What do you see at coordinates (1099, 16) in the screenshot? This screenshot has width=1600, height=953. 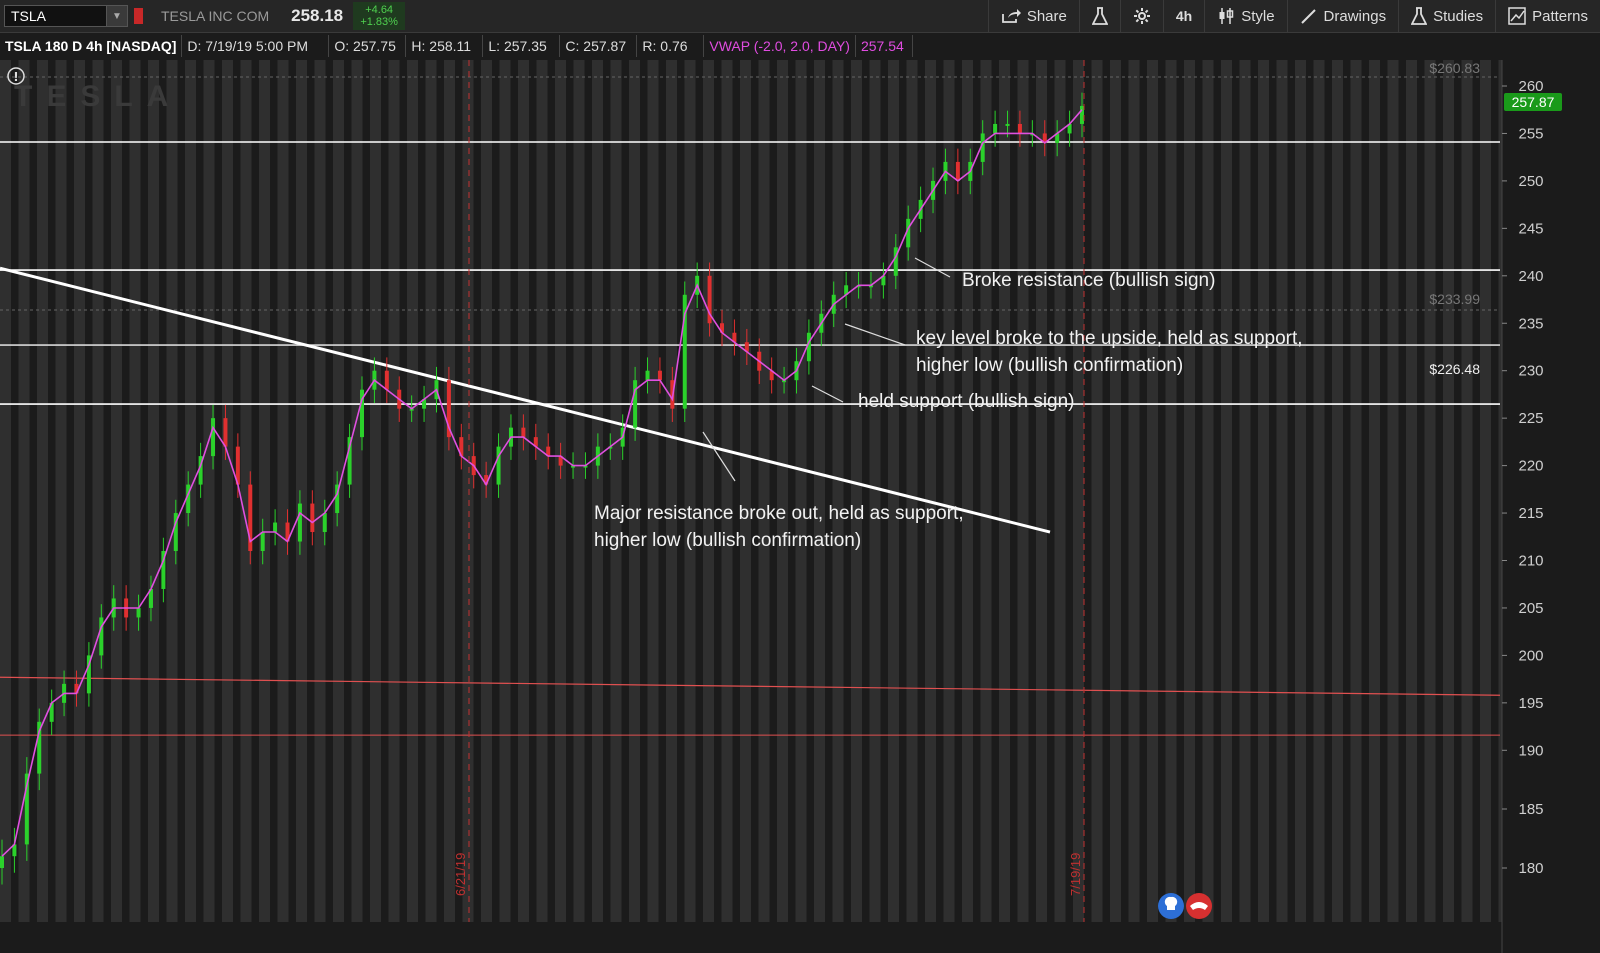 I see `flask-button` at bounding box center [1099, 16].